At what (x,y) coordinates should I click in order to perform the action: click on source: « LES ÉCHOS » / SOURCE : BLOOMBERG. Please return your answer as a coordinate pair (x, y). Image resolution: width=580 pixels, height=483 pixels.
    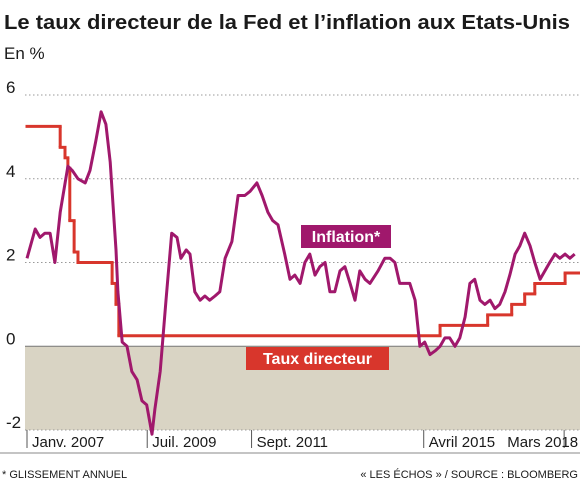
    Looking at the image, I should click on (469, 474).